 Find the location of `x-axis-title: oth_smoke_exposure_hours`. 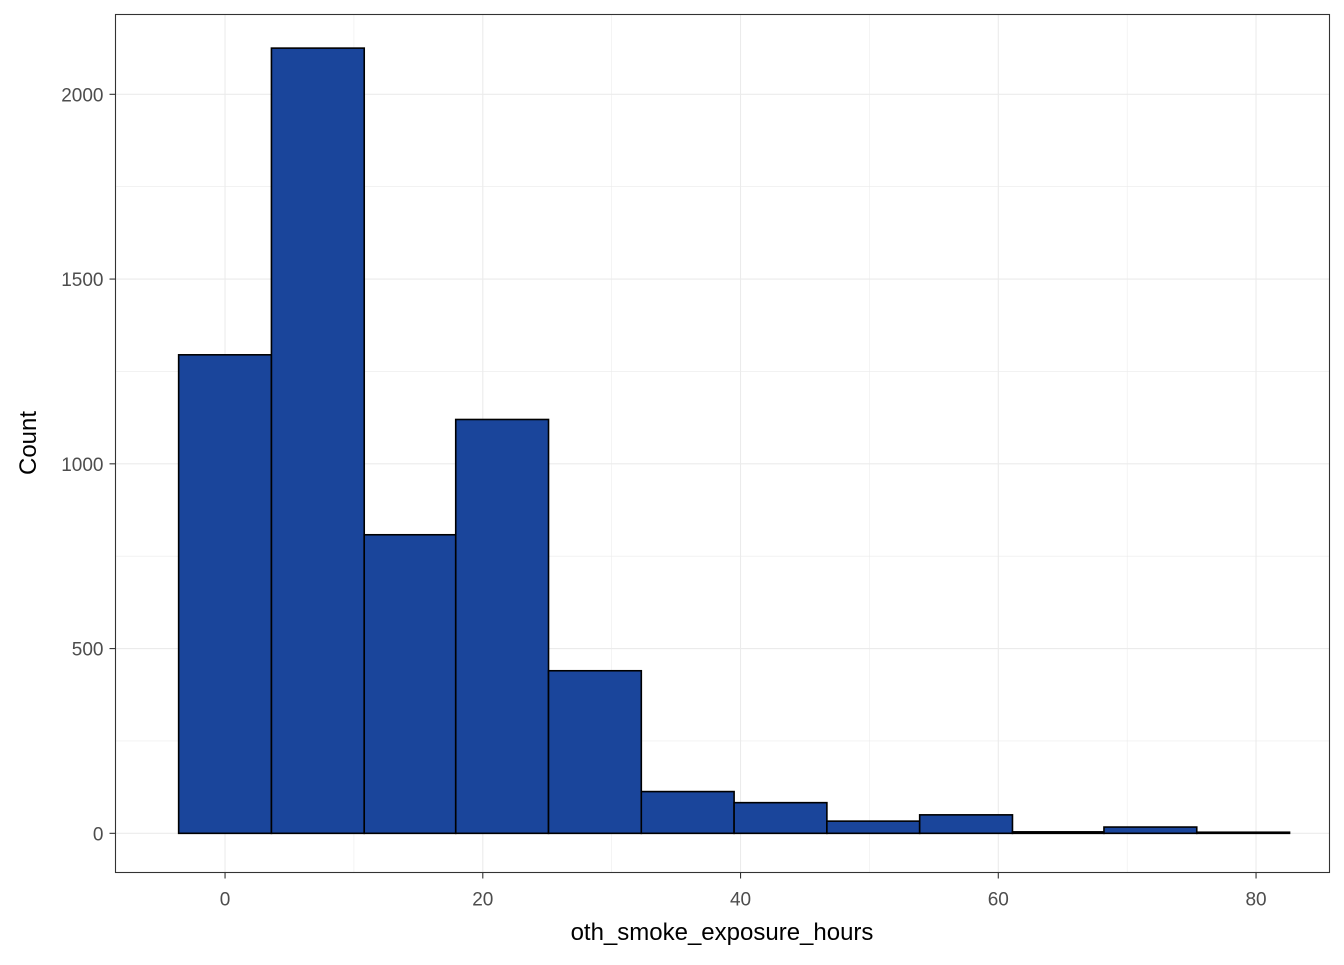

x-axis-title: oth_smoke_exposure_hours is located at coordinates (722, 932).